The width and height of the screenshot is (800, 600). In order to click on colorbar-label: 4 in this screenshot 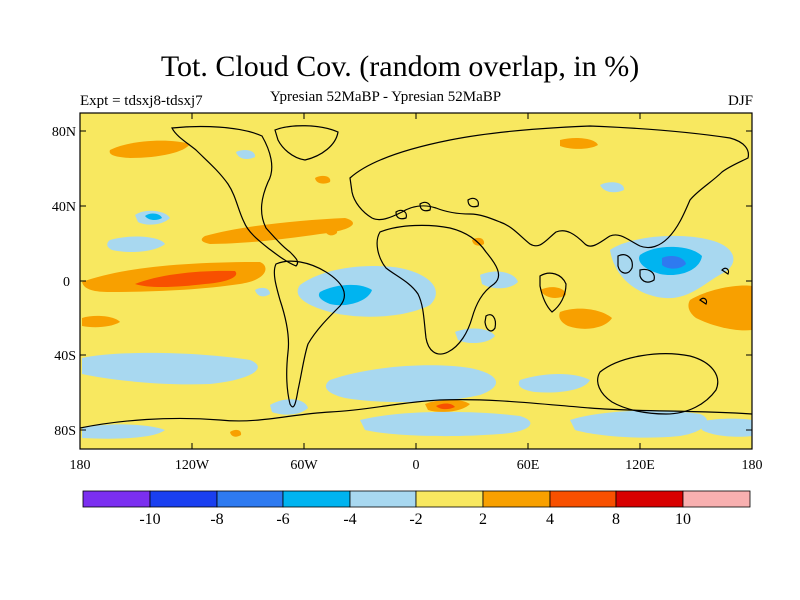, I will do `click(550, 519)`.